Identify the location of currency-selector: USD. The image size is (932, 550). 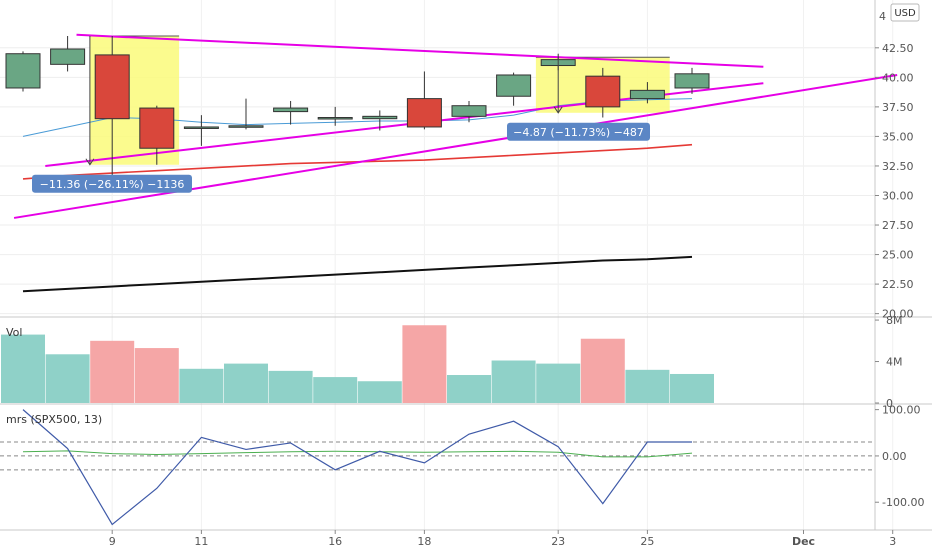
(905, 12).